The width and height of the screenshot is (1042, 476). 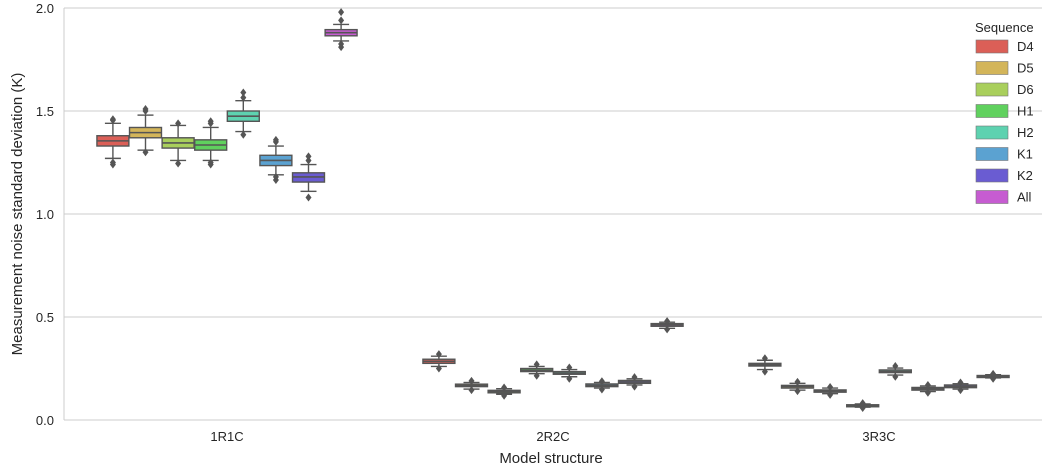 What do you see at coordinates (992, 111) in the screenshot?
I see `legend-swatch-h1` at bounding box center [992, 111].